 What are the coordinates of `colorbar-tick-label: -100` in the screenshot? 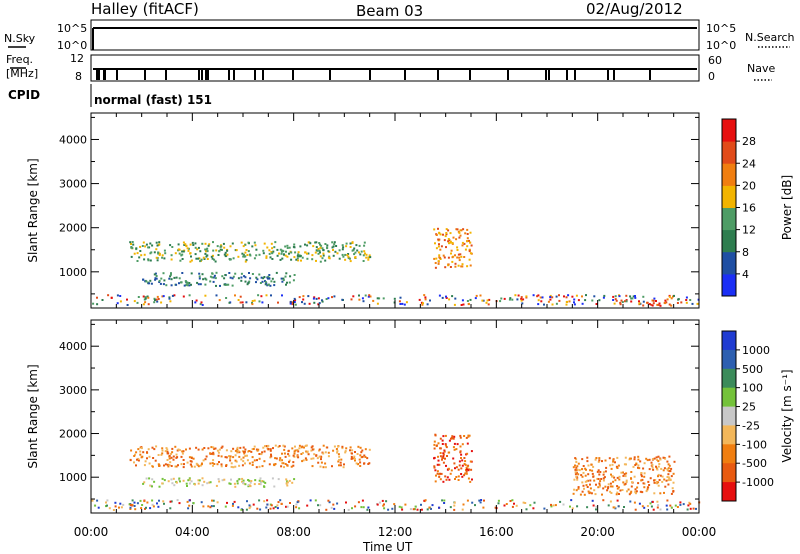 It's located at (754, 444).